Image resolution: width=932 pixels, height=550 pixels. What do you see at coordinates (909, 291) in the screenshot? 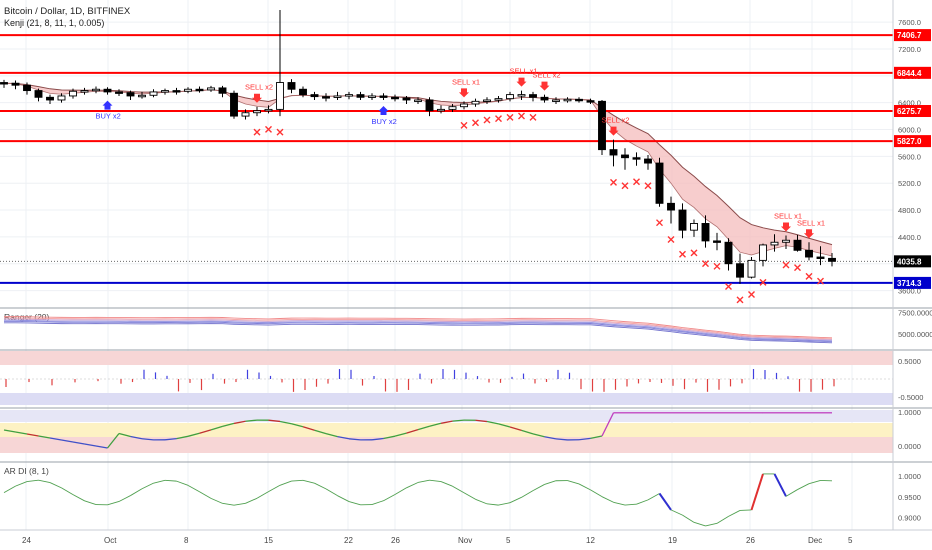
I see `price-tick: 3600.0` at bounding box center [909, 291].